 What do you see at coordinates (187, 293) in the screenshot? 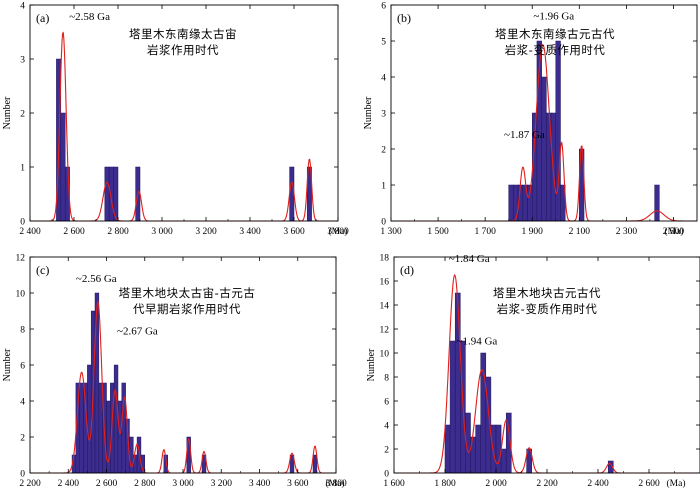
I see `panel-title-line: 塔里木地块太古宙-古元古` at bounding box center [187, 293].